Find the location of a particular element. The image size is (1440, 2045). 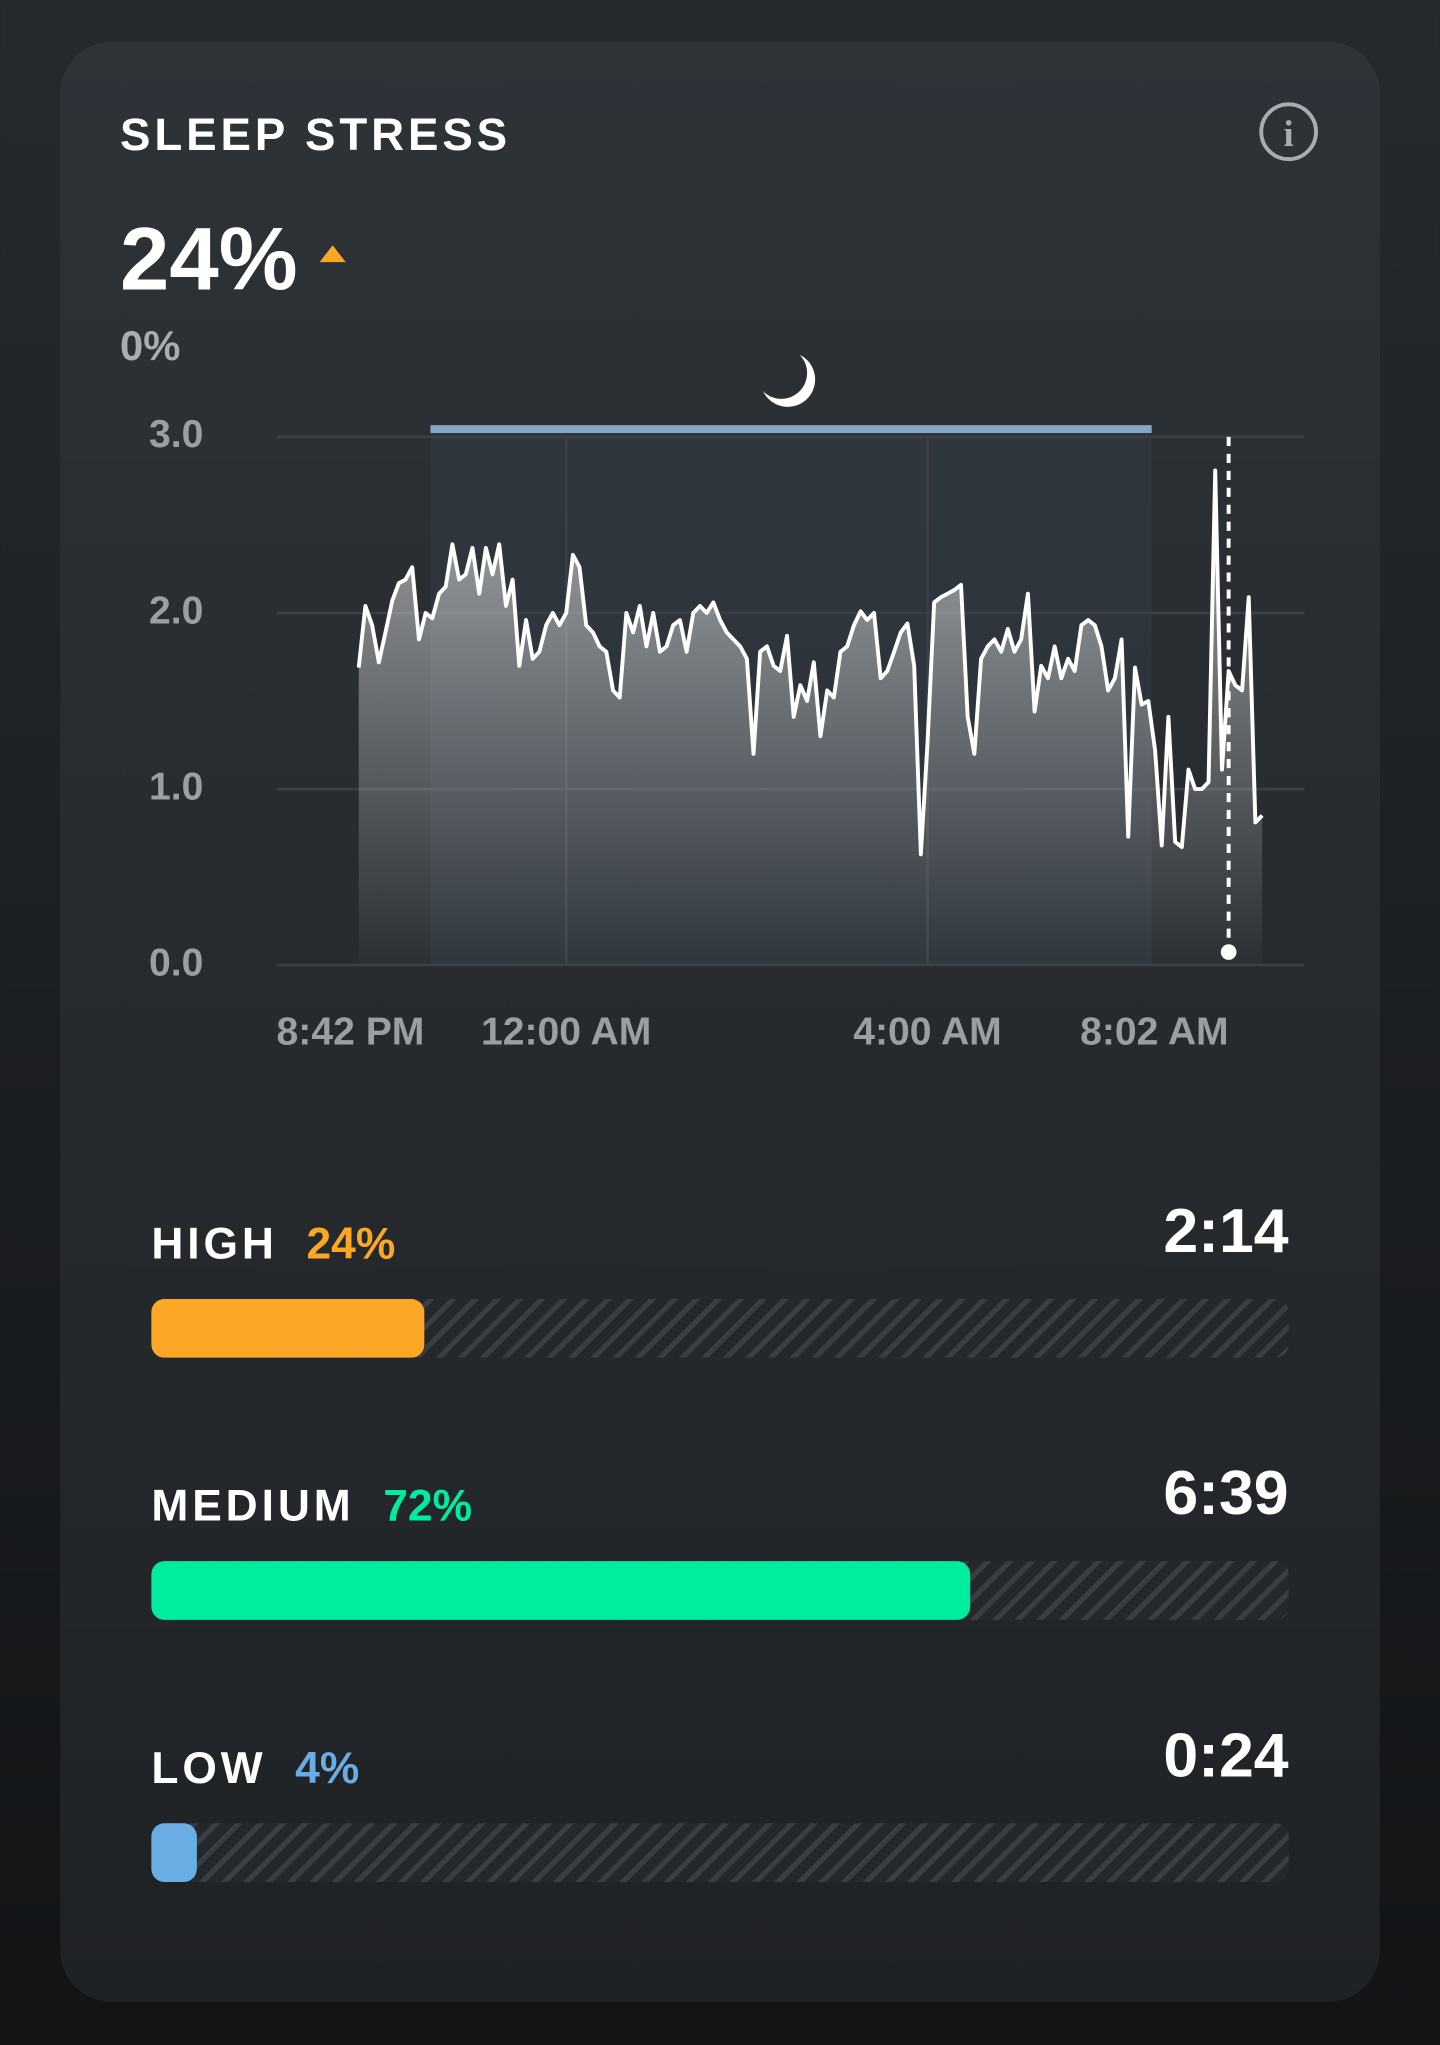

level-label: LOW 4% is located at coordinates (255, 1768).